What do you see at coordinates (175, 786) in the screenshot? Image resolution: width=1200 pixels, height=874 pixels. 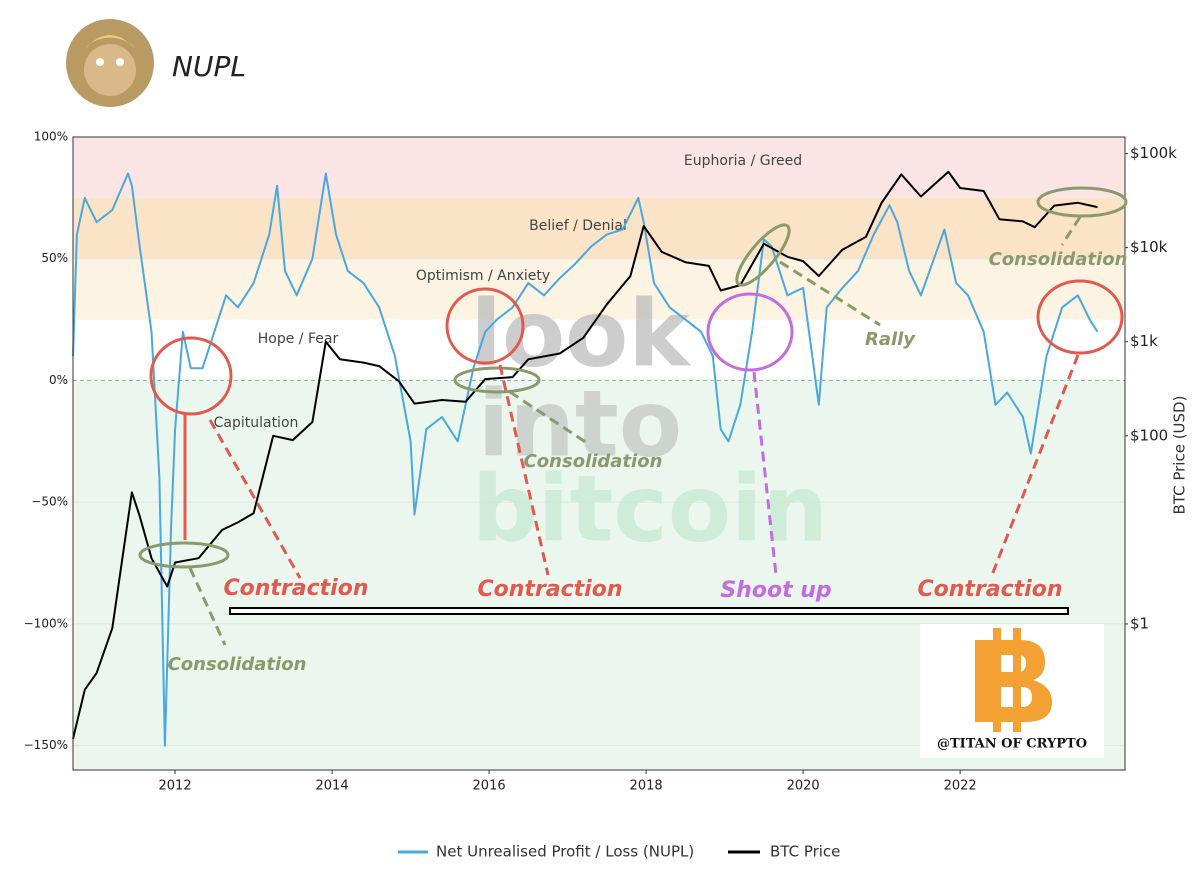 I see `x-tick-label: 2012` at bounding box center [175, 786].